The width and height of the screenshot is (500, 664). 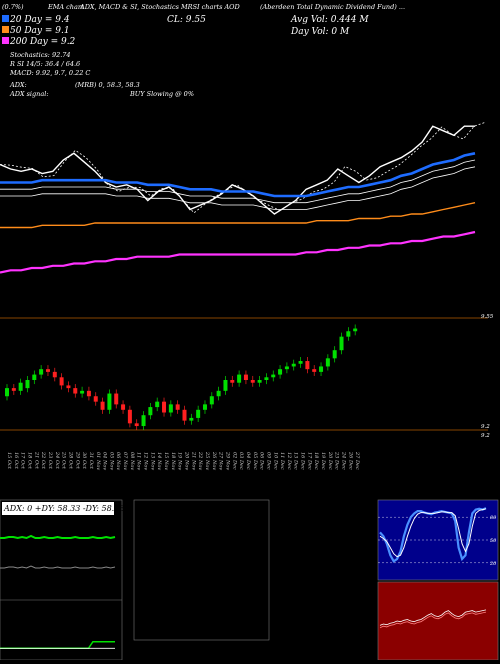 What do you see at coordinates (201, 570) in the screenshot?
I see `intraday-frame` at bounding box center [201, 570].